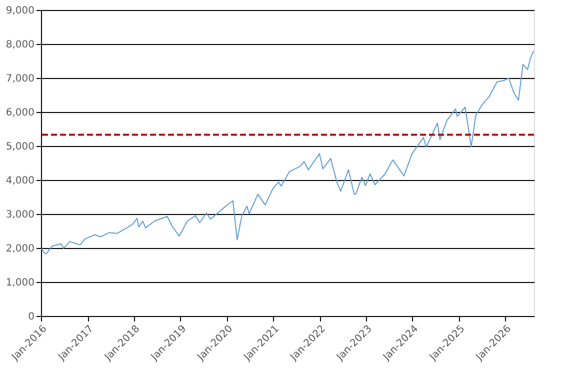 The height and width of the screenshot is (384, 572). I want to click on y-tick-label: 6,000, so click(20, 113).